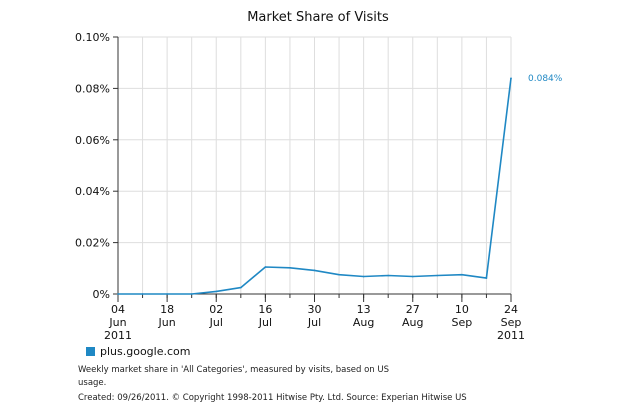 This screenshot has width=640, height=410. Describe the element at coordinates (413, 309) in the screenshot. I see `x-tick-label: 27` at that location.